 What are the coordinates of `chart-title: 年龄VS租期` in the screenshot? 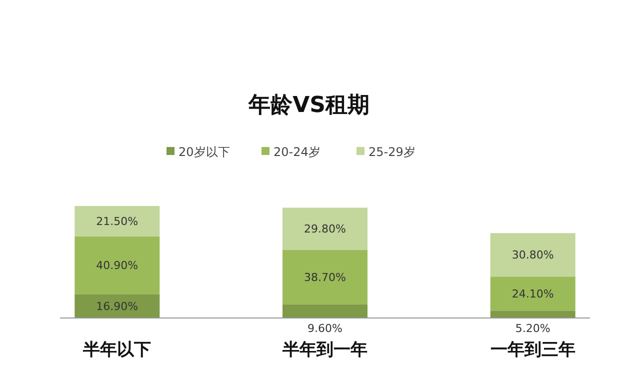 It's located at (309, 105).